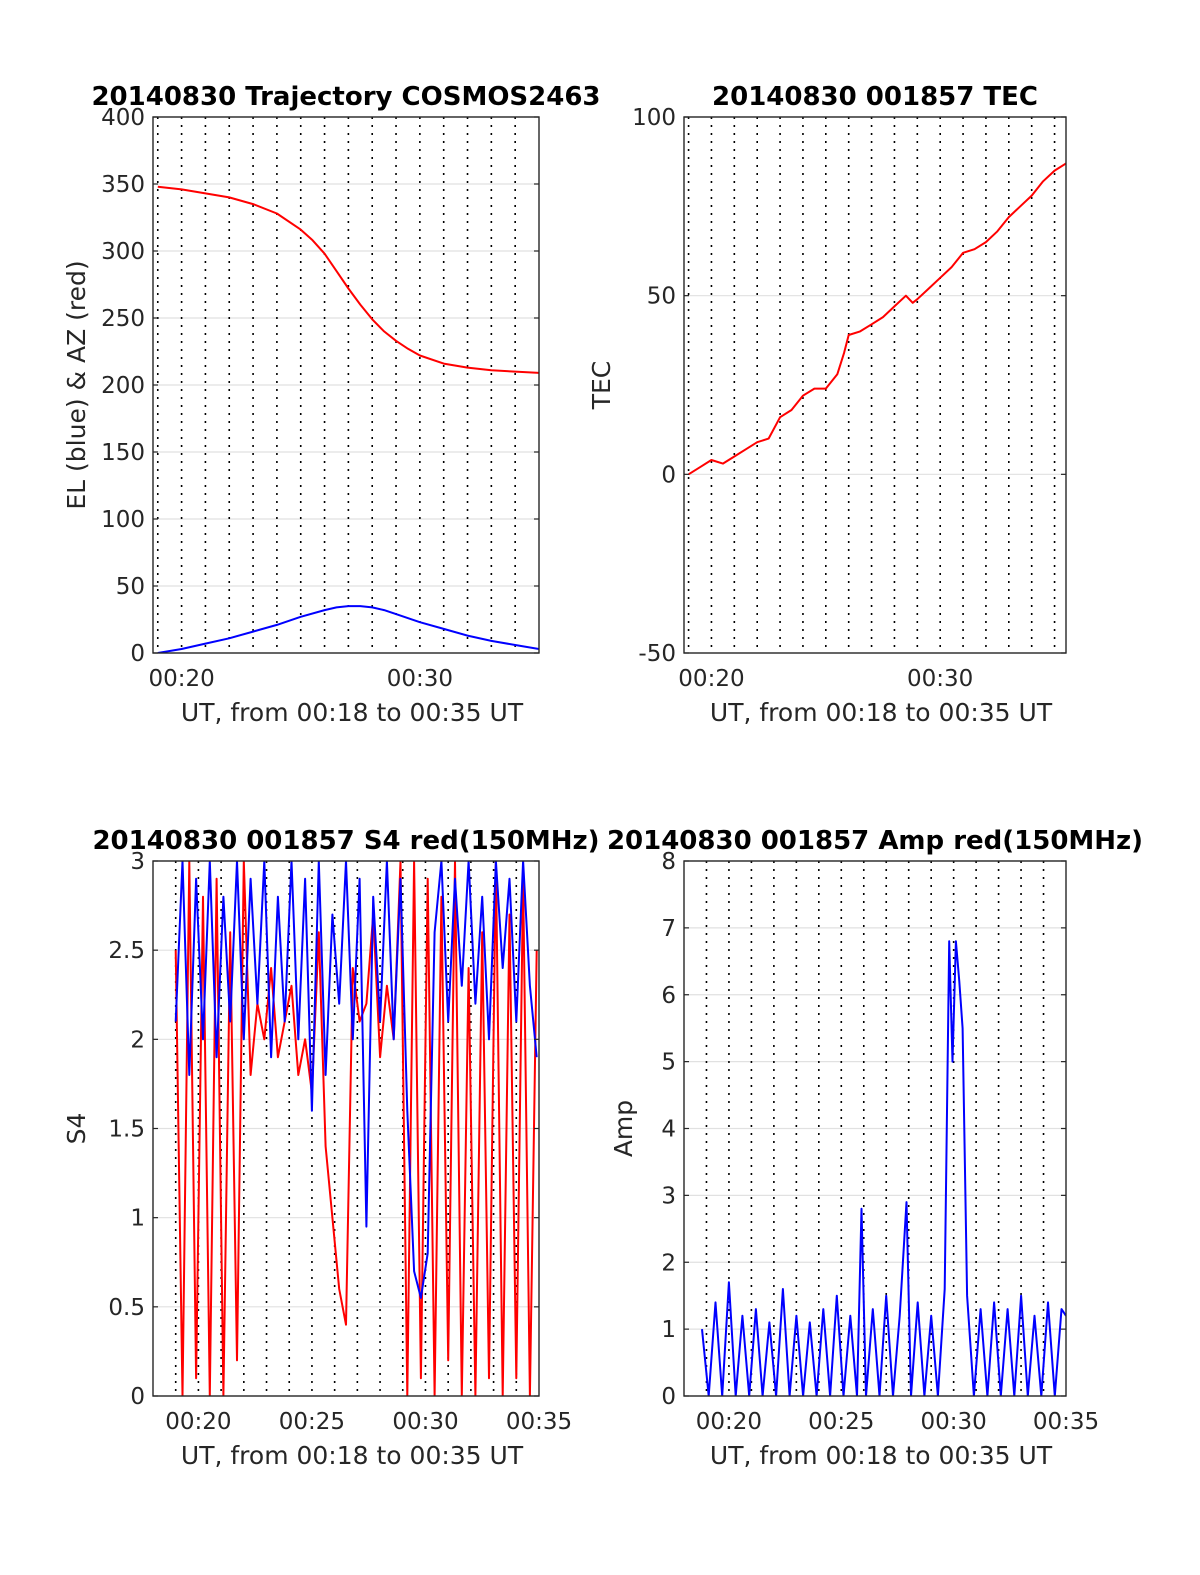 The image size is (1200, 1575). Describe the element at coordinates (123, 252) in the screenshot. I see `y-tick-label: 300` at that location.